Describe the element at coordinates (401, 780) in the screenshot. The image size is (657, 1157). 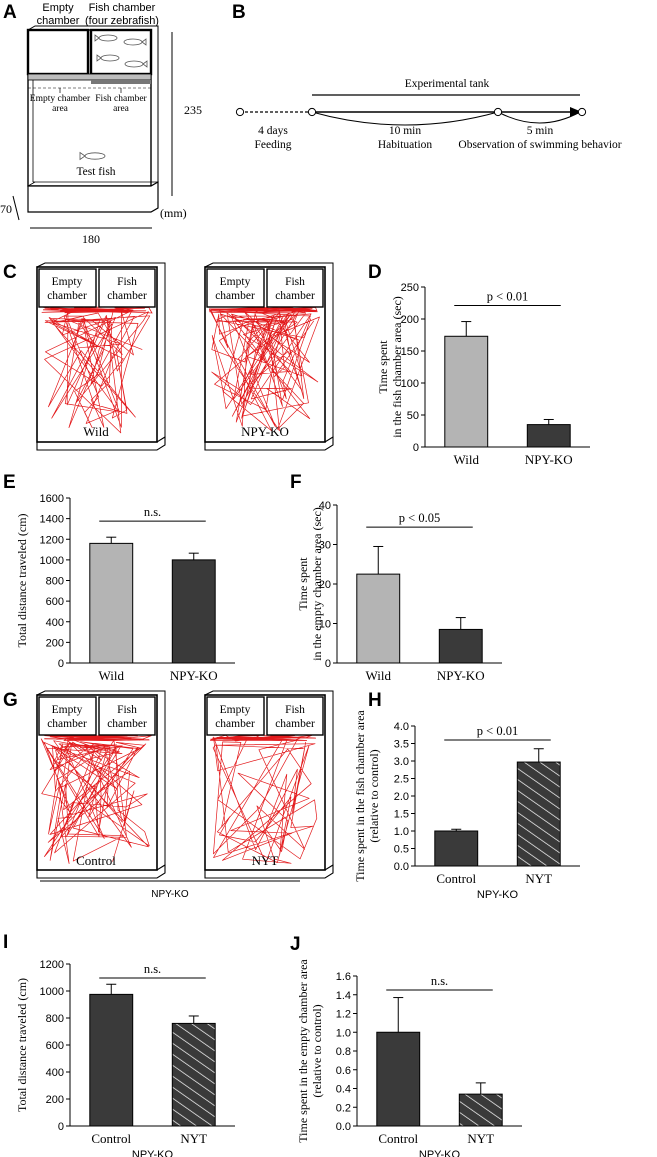
I see `y-tick-label: 2.5` at that location.